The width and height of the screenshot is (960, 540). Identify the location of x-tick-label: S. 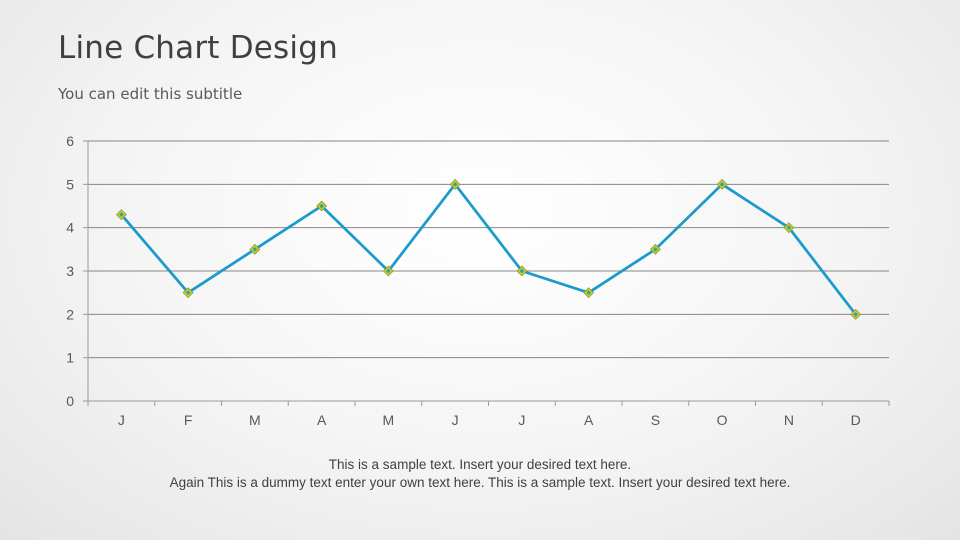
(655, 420).